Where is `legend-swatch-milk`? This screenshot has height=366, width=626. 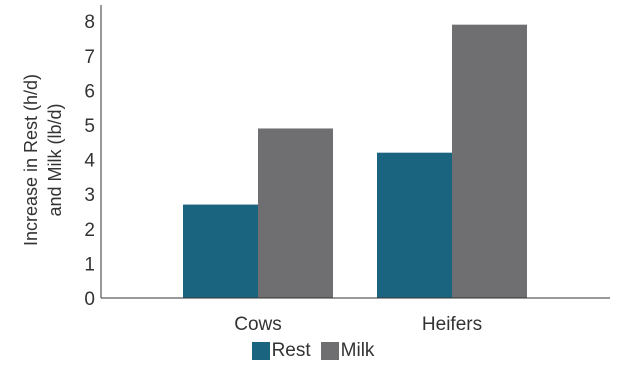
legend-swatch-milk is located at coordinates (329, 351).